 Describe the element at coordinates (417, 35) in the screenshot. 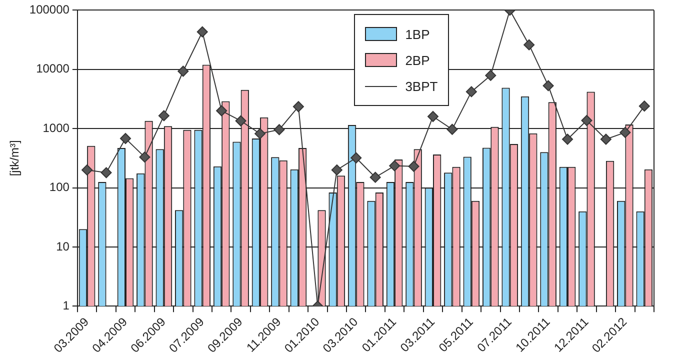

I see `legend-label: 1BP` at that location.